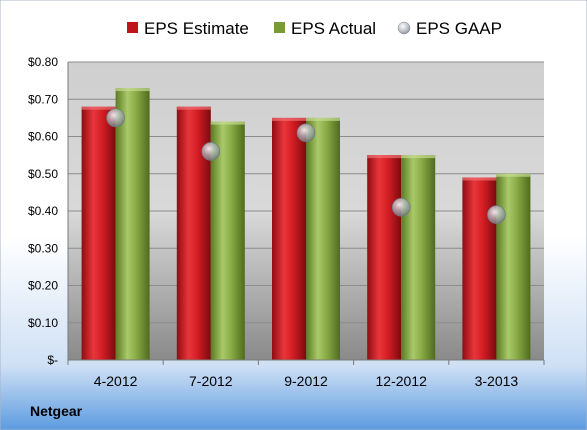 The image size is (587, 430). Describe the element at coordinates (43, 99) in the screenshot. I see `y-tick-label: $0.70` at that location.